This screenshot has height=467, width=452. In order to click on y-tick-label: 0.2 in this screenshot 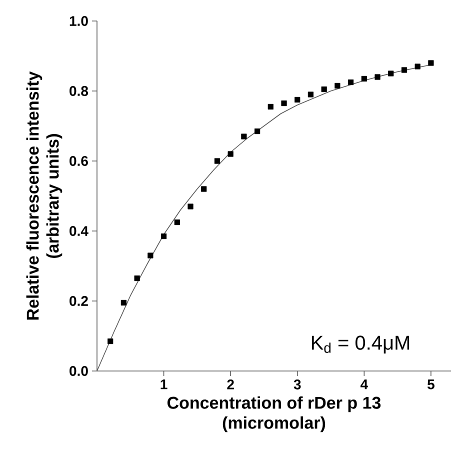, I will do `click(79, 301)`.